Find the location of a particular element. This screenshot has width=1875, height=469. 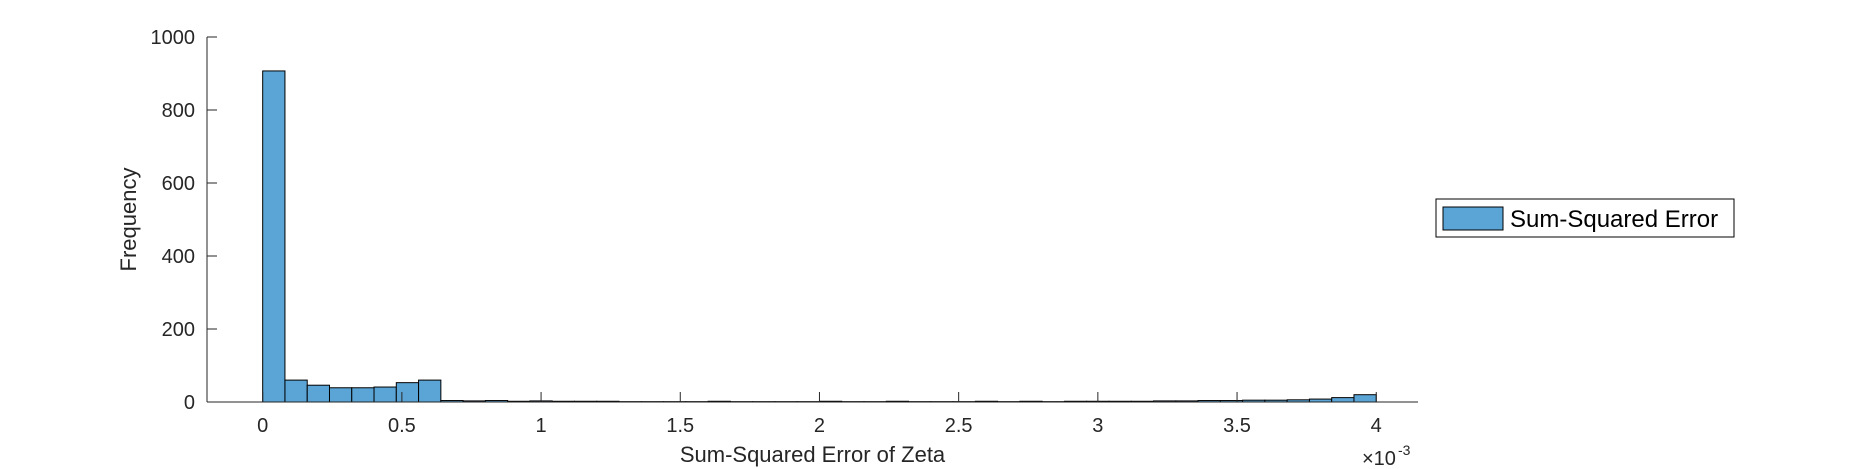

y-axis-title: Frequency is located at coordinates (128, 220).